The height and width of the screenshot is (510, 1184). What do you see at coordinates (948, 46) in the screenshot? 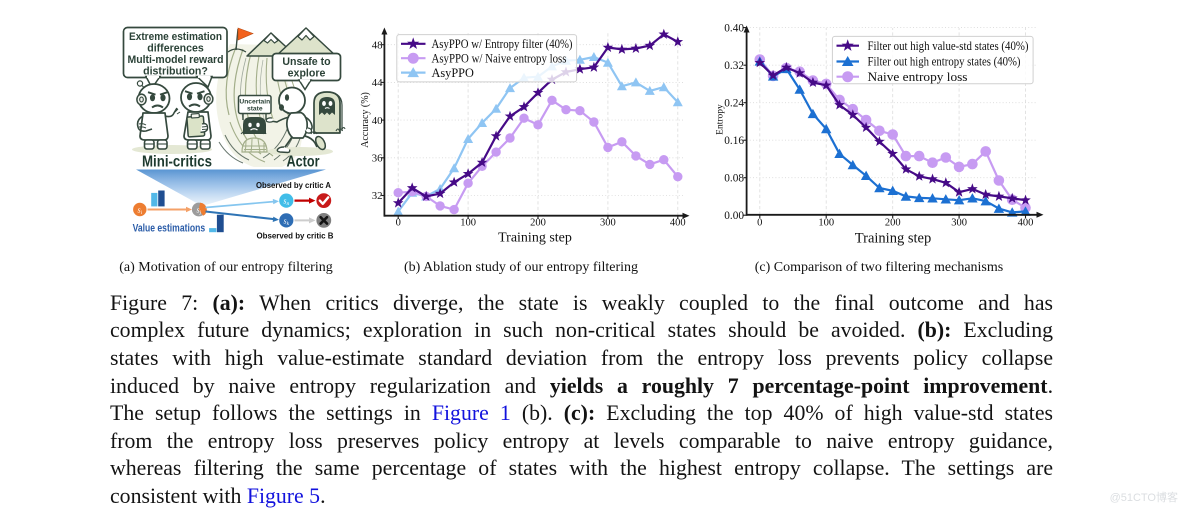
I see `svg-text:Filter out high value-std stat: Filter out high value-std states (40%)` at bounding box center [948, 46].